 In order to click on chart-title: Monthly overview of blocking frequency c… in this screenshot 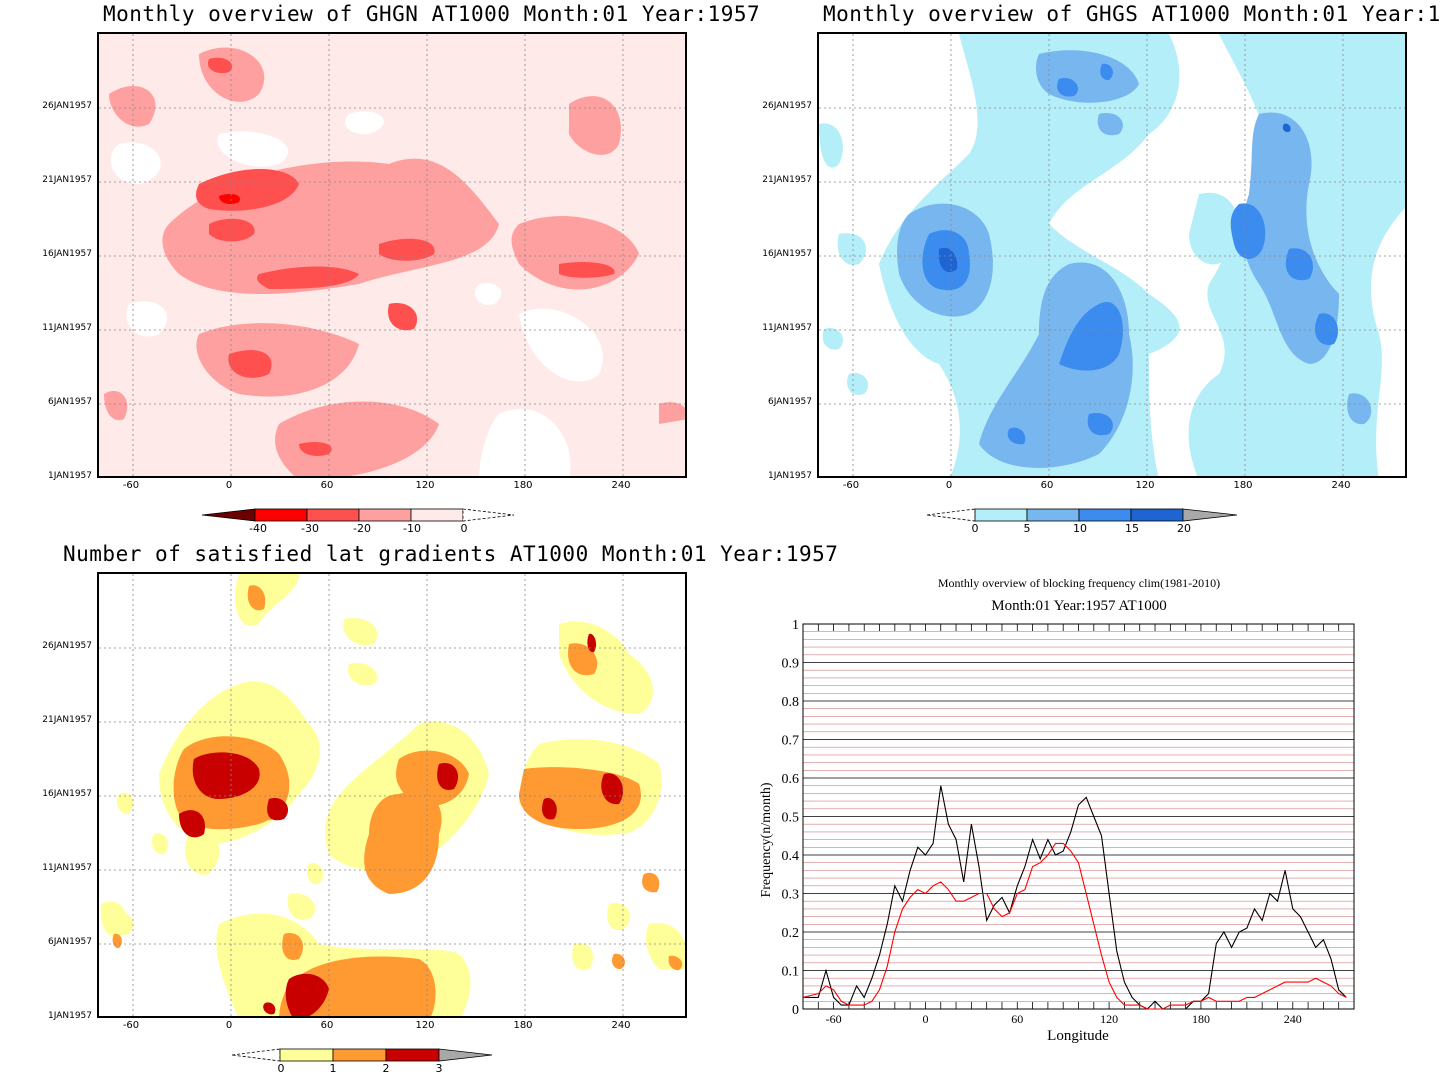, I will do `click(1079, 583)`.